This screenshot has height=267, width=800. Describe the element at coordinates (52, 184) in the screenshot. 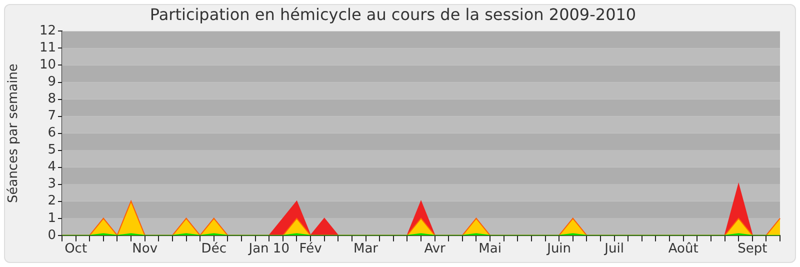

I see `y-tick-label: 3` at that location.